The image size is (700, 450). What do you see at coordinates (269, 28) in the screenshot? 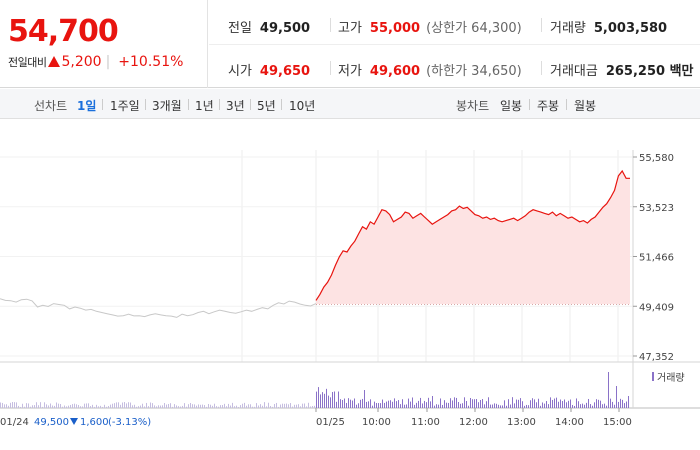
I see `stat-prev-close: 전일 49,500` at bounding box center [269, 28].